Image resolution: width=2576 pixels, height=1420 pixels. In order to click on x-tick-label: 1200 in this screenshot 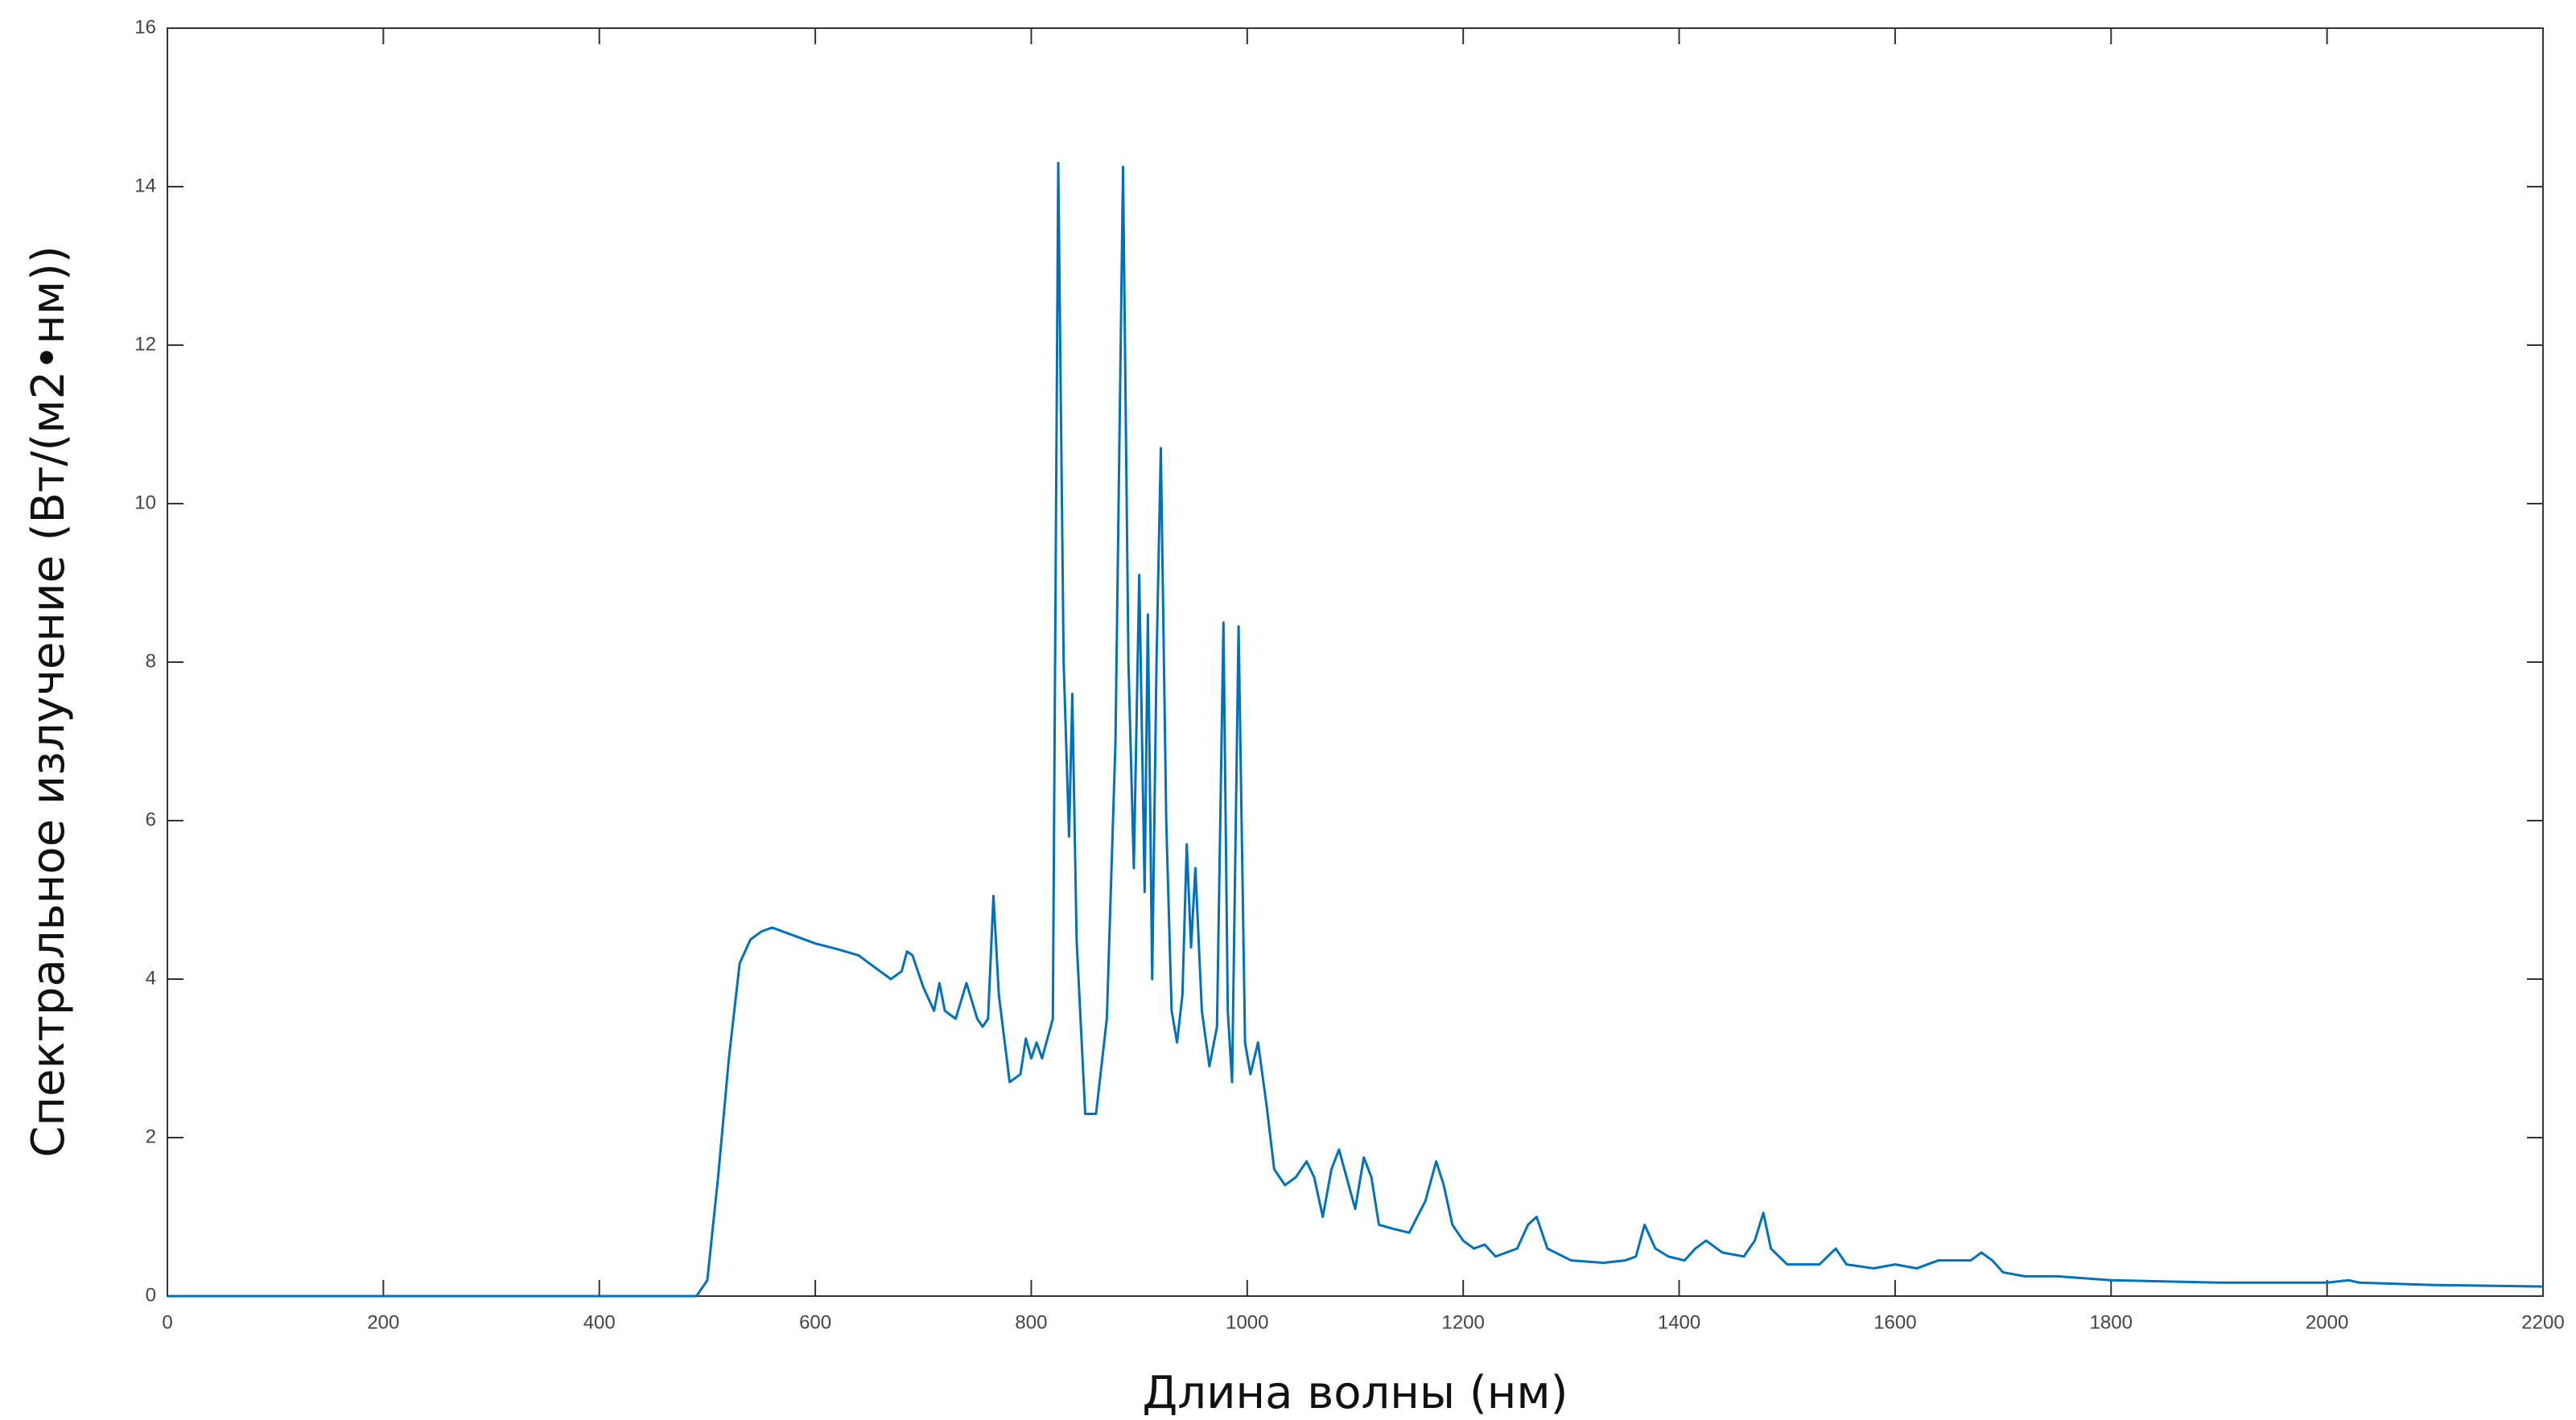, I will do `click(1462, 1322)`.